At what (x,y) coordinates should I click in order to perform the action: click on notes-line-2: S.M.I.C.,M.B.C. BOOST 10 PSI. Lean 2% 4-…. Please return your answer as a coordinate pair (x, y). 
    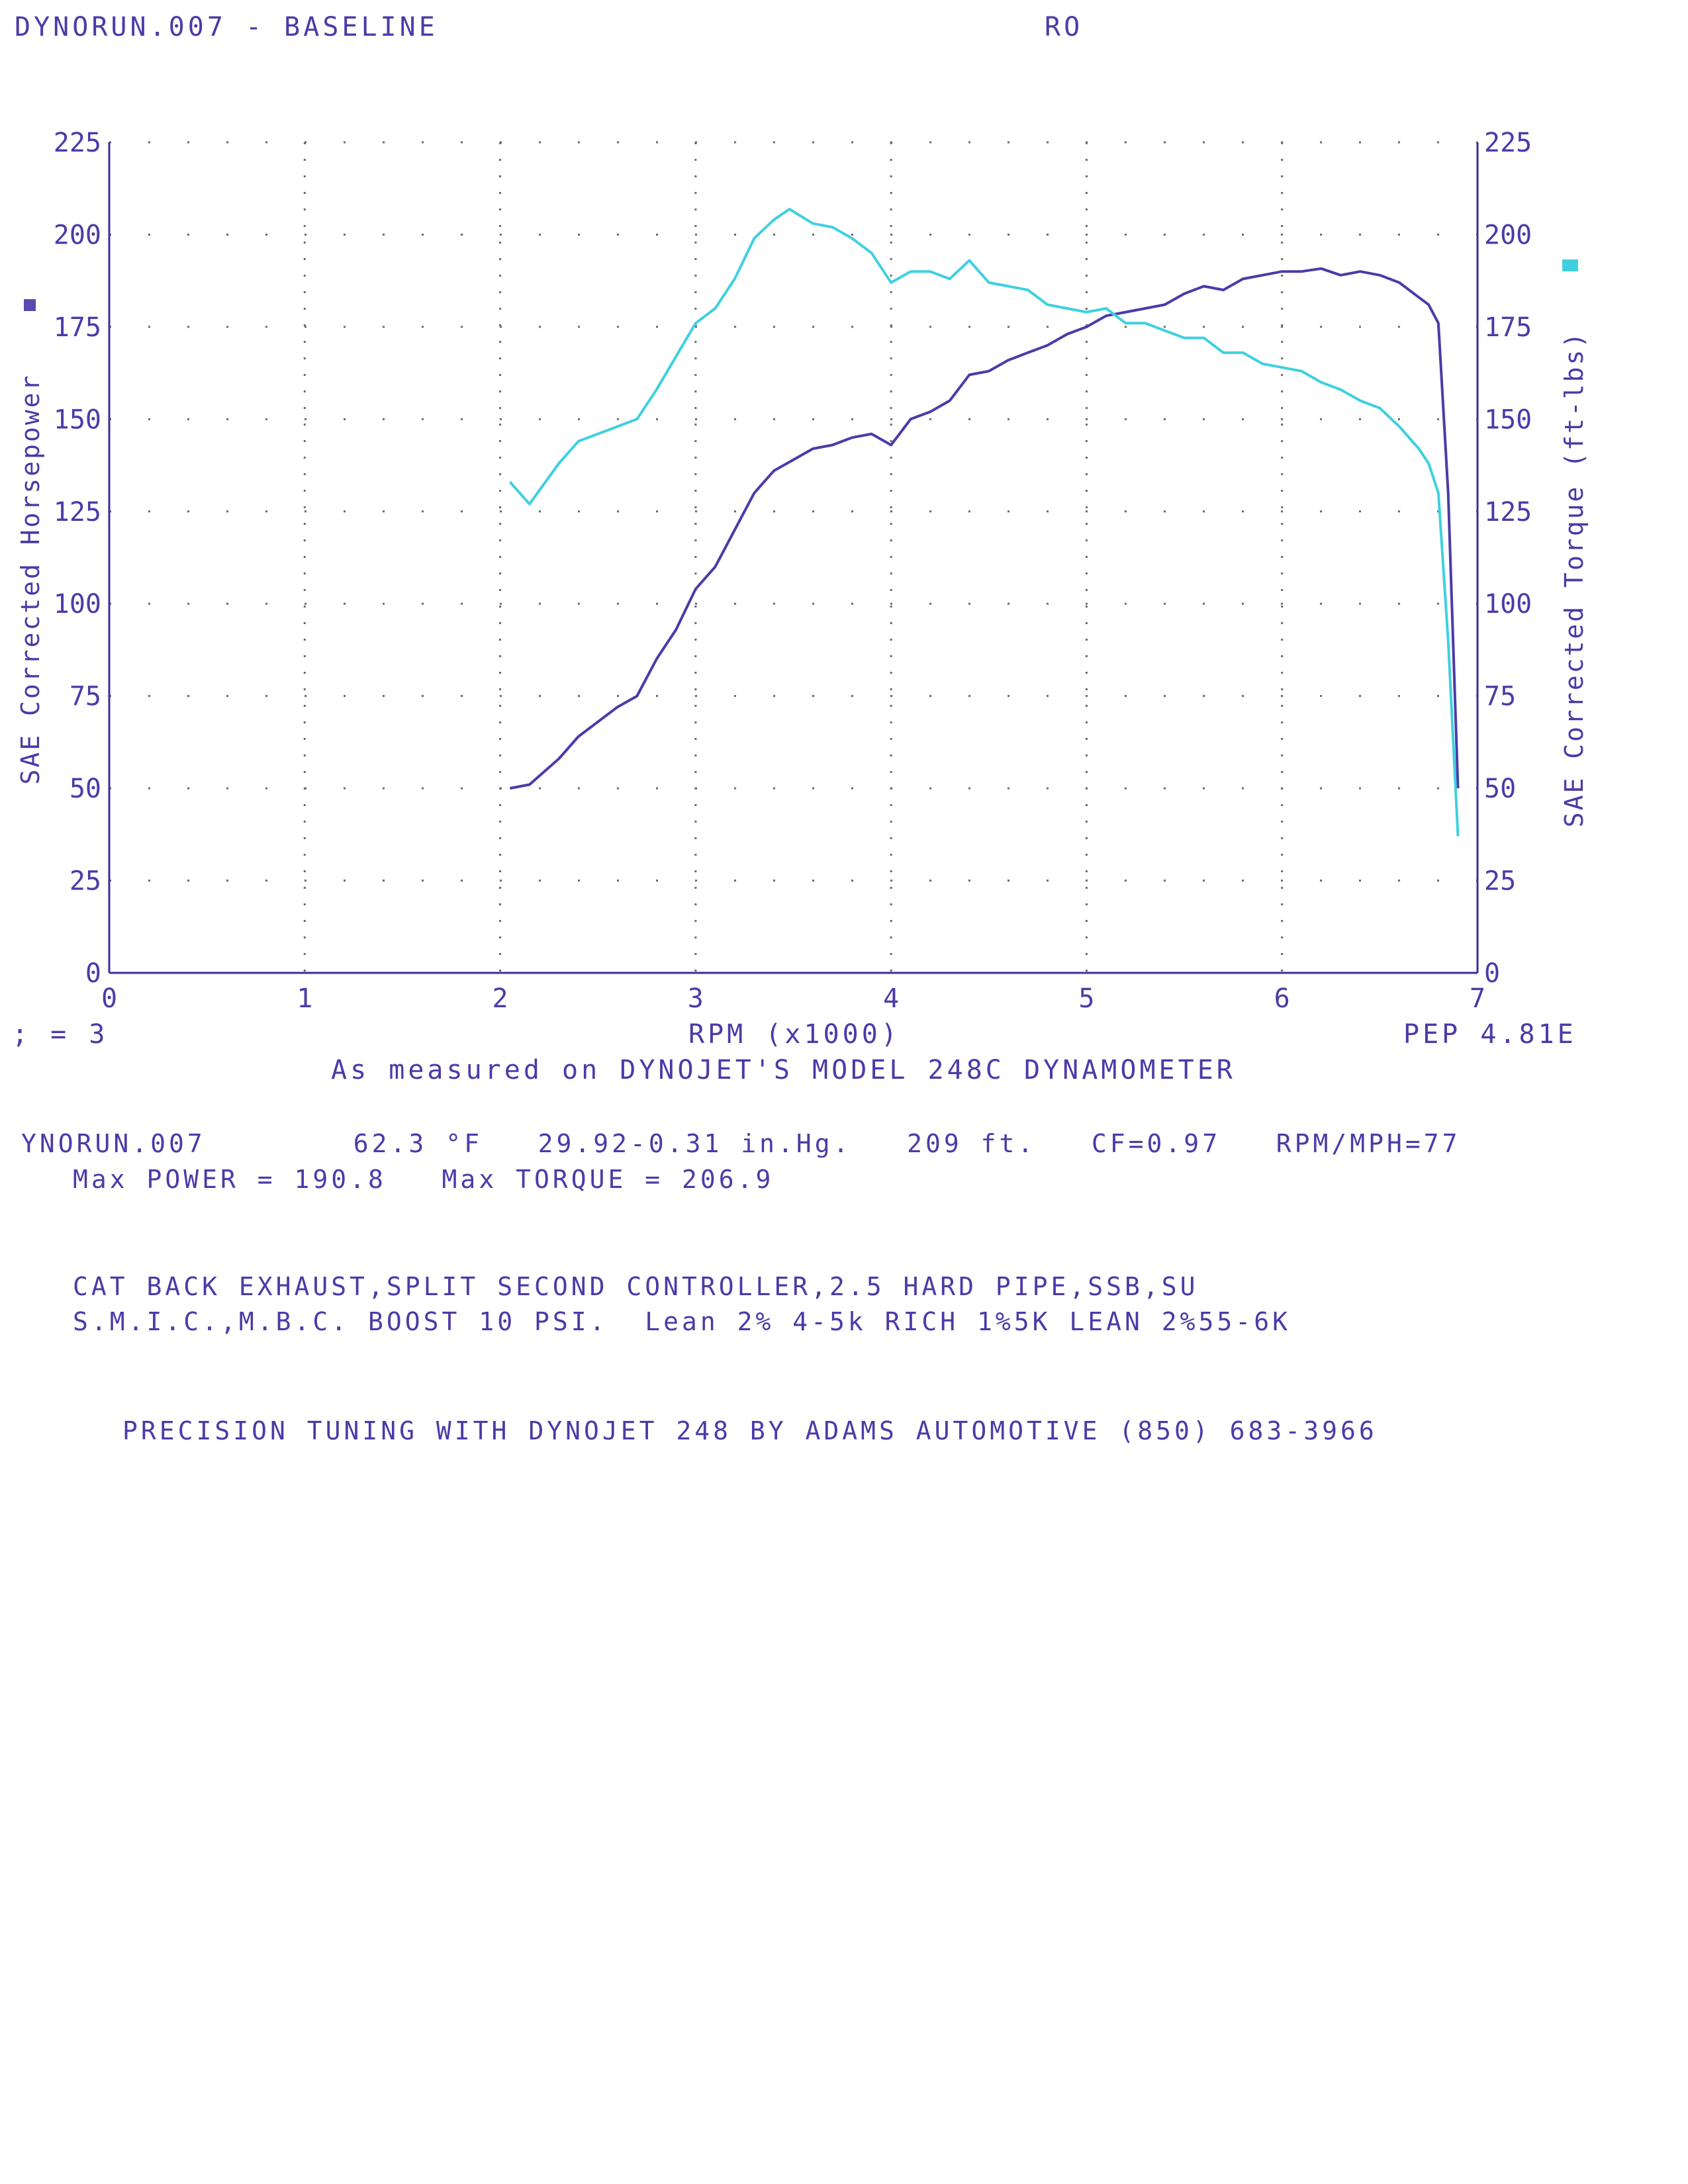
    Looking at the image, I should click on (682, 1321).